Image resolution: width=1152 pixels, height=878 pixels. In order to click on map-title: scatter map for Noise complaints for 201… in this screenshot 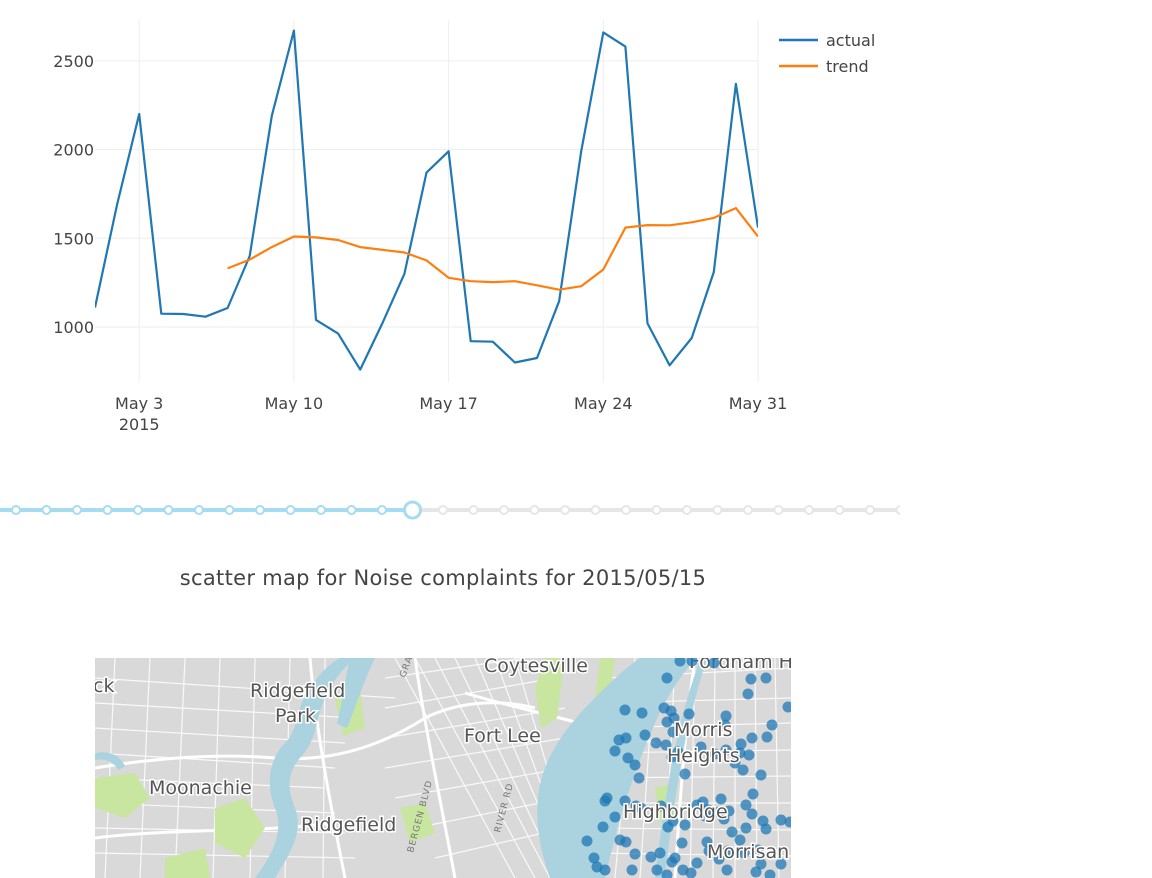, I will do `click(443, 578)`.